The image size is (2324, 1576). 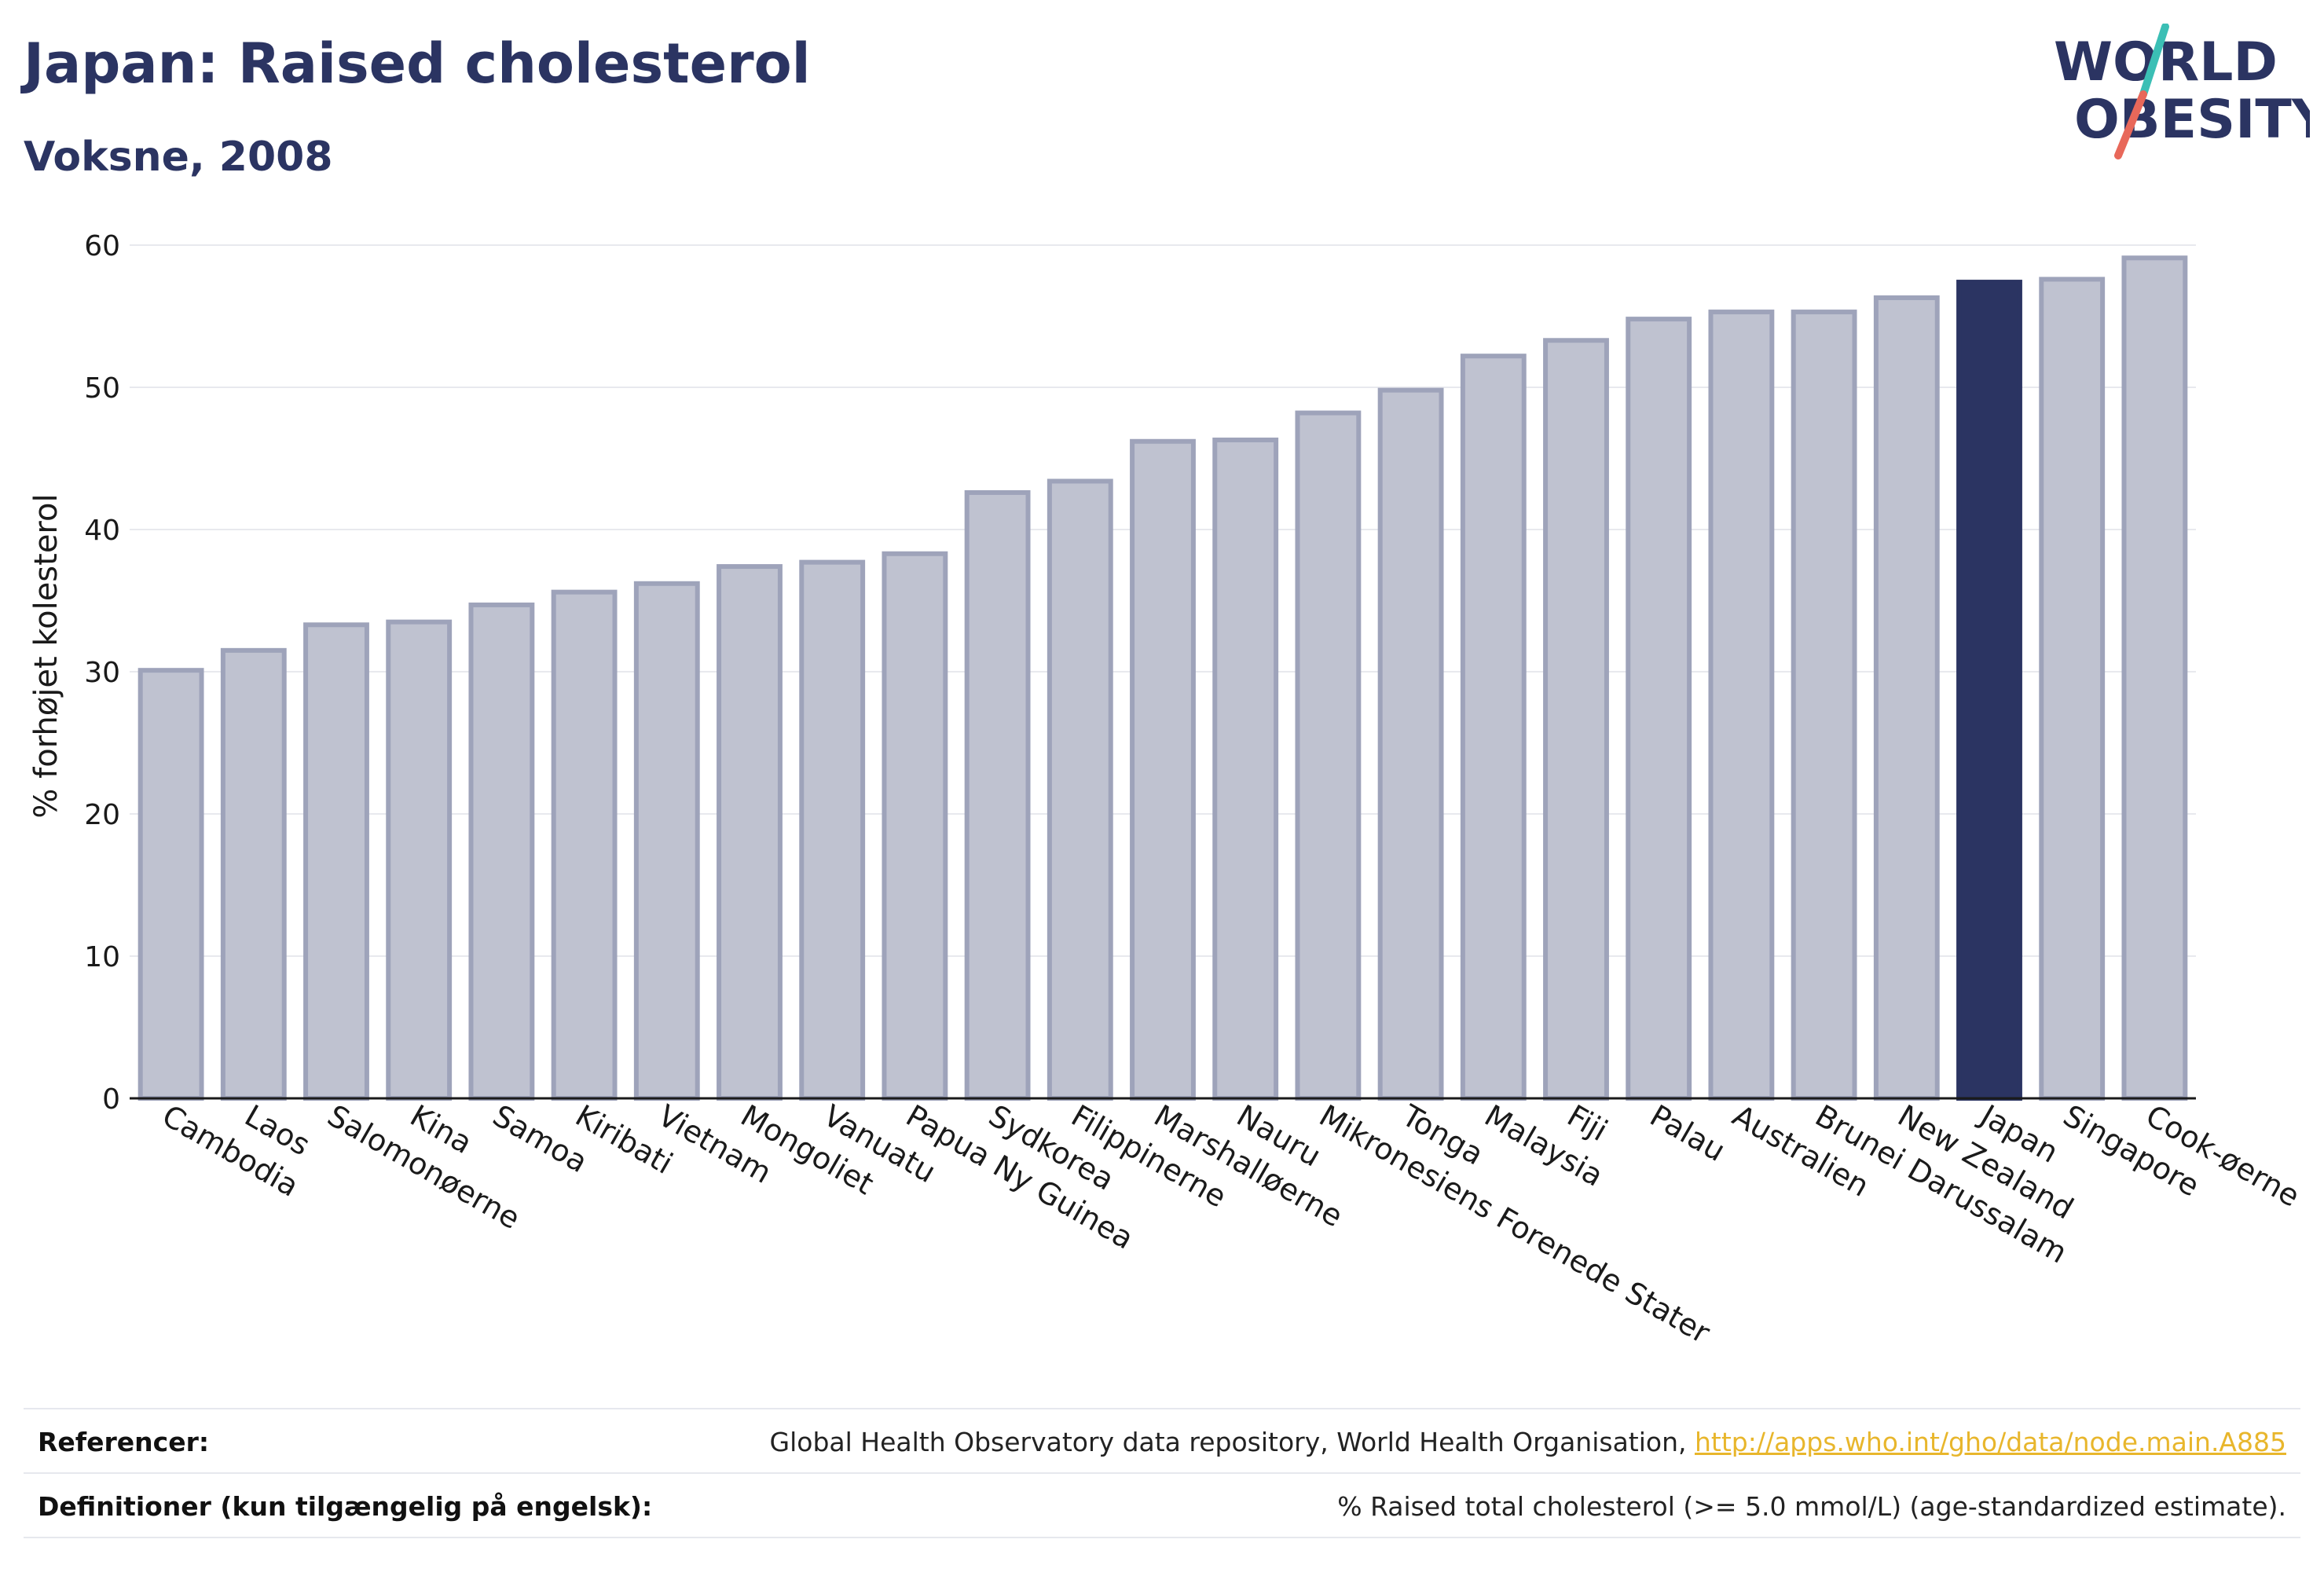 What do you see at coordinates (102, 815) in the screenshot?
I see `y-tick-label: 20` at bounding box center [102, 815].